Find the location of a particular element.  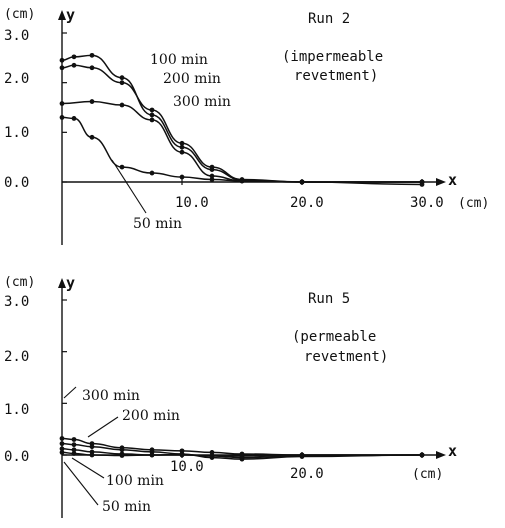

run-2-title: Run 2 is located at coordinates (329, 19).